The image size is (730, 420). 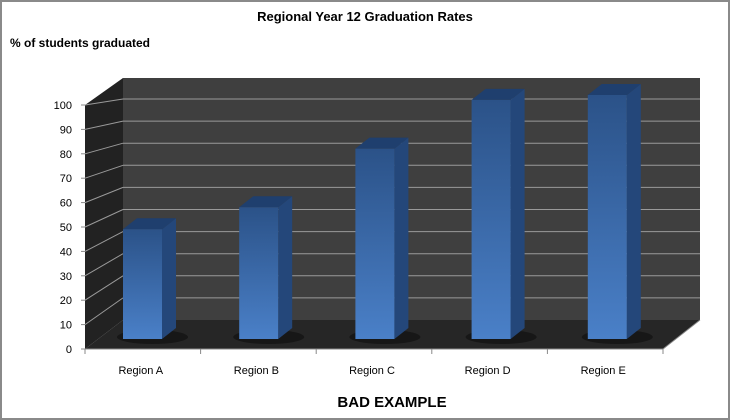 What do you see at coordinates (372, 371) in the screenshot?
I see `x-tick-label: Region C` at bounding box center [372, 371].